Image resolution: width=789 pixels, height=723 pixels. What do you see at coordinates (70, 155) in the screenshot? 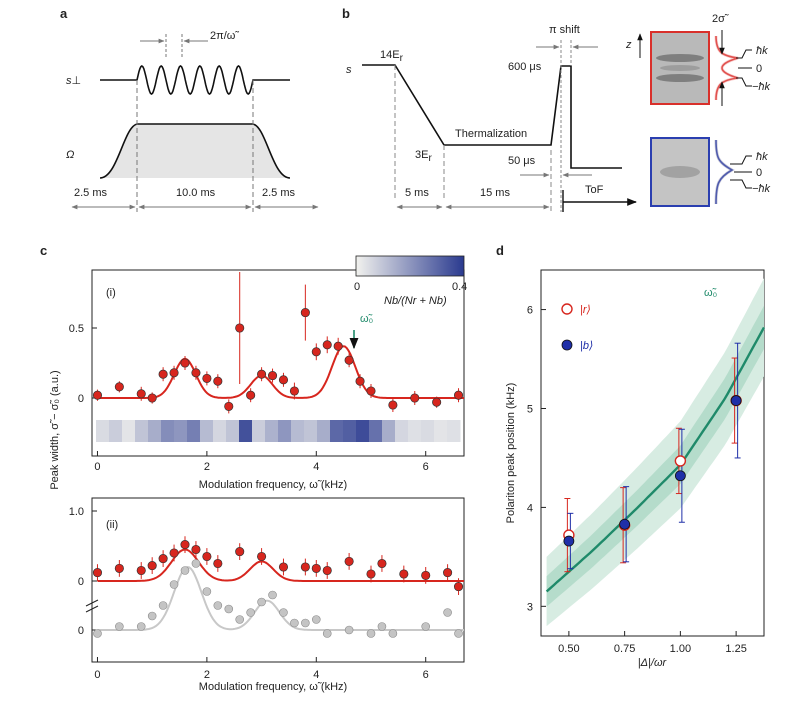
I see `omega-label: Ω` at bounding box center [70, 155].